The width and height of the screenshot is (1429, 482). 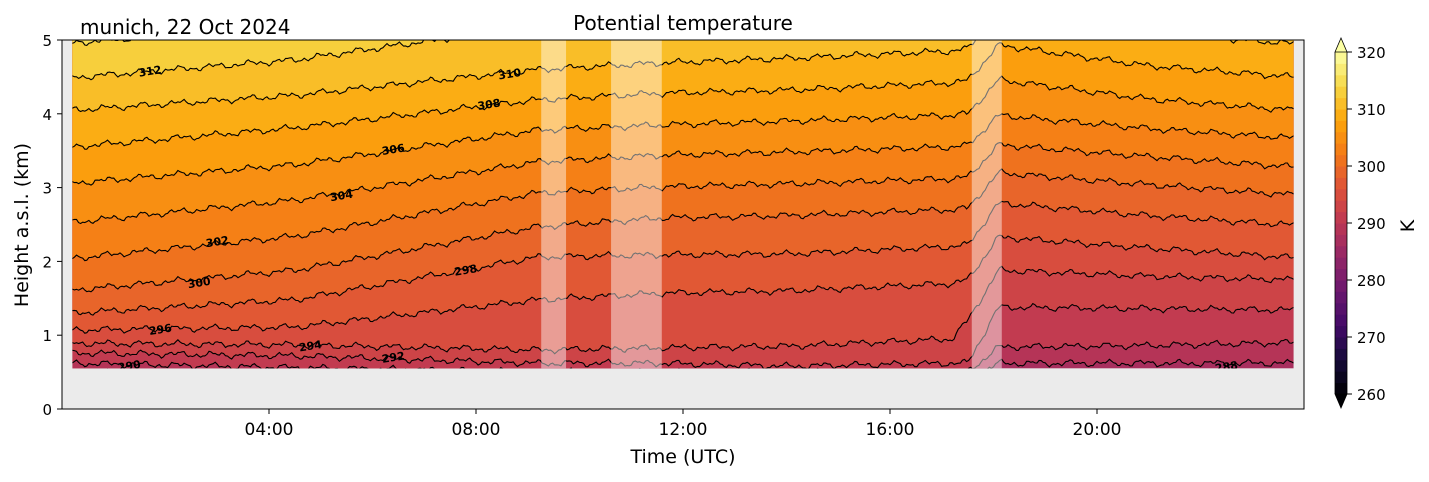 I want to click on contour-label: 302, so click(x=217, y=242).